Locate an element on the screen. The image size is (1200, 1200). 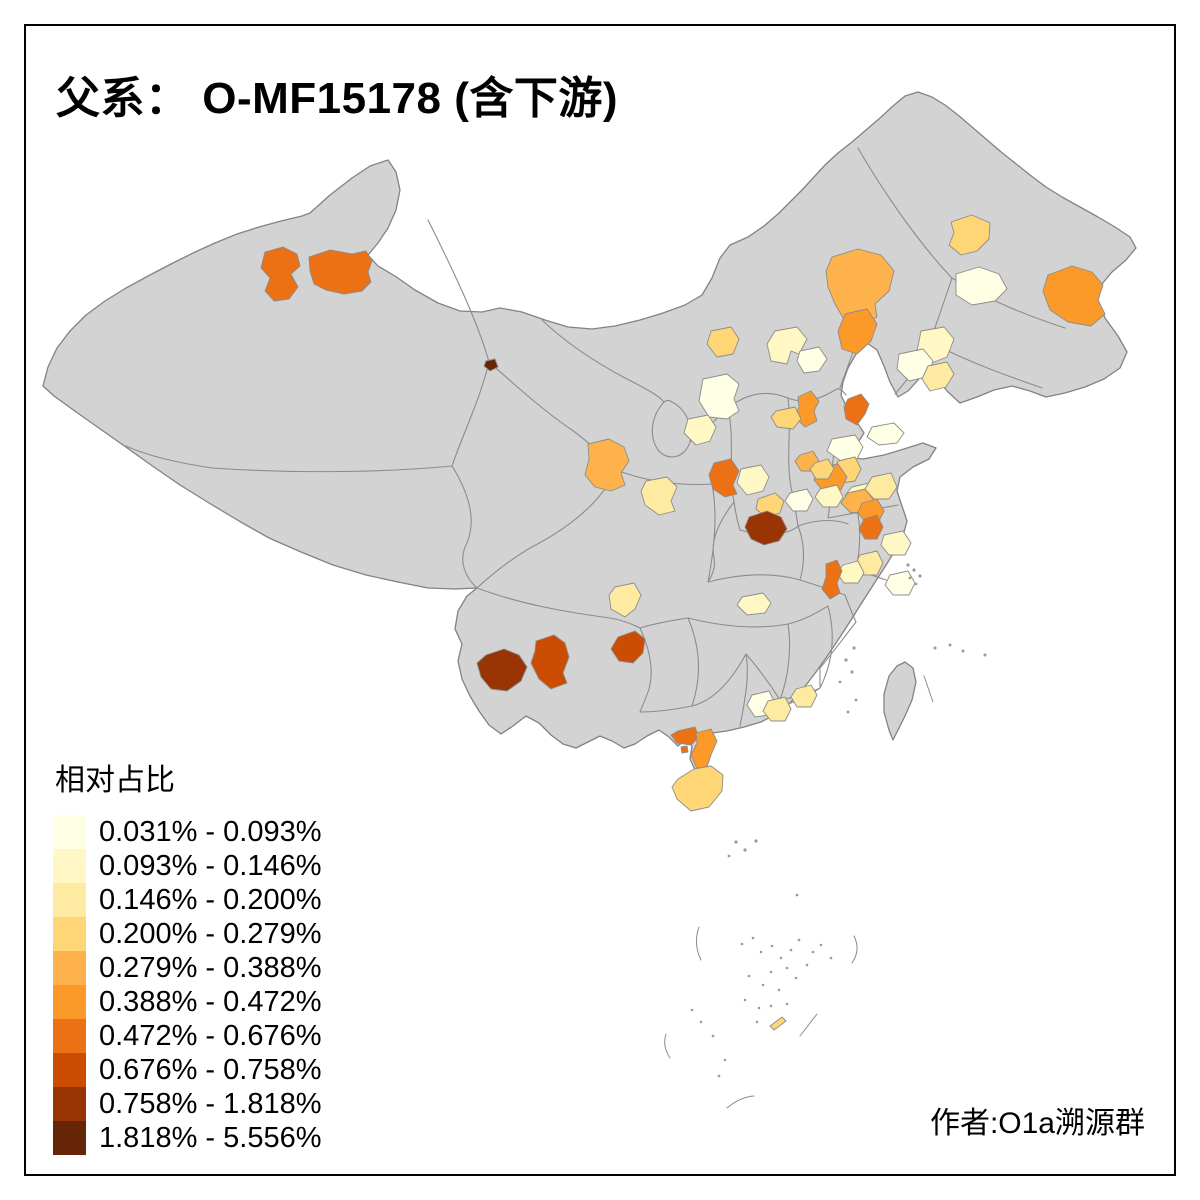
map-title: 父系： O-MF15178 (含下游) is located at coordinates (337, 98).